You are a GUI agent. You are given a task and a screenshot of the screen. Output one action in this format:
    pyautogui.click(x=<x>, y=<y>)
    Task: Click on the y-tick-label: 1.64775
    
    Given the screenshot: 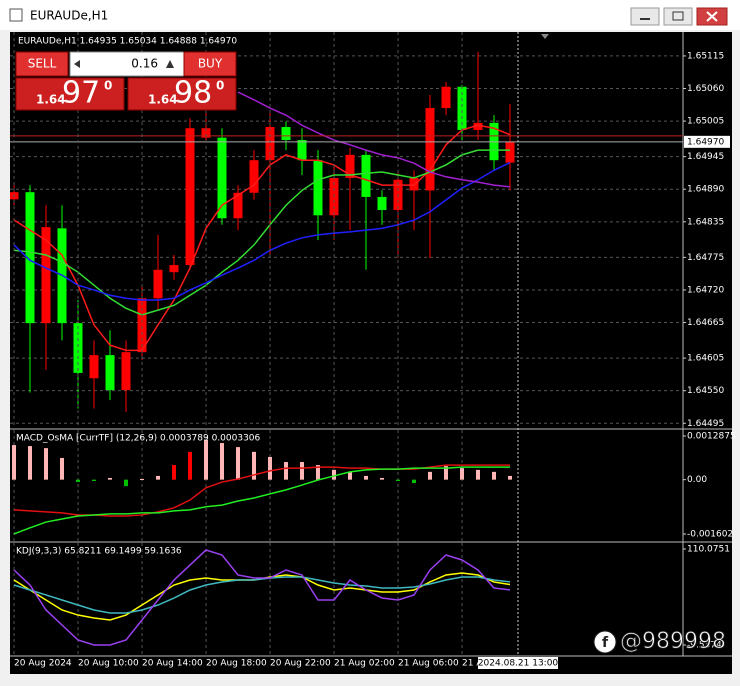 What is the action you would take?
    pyautogui.click(x=705, y=258)
    